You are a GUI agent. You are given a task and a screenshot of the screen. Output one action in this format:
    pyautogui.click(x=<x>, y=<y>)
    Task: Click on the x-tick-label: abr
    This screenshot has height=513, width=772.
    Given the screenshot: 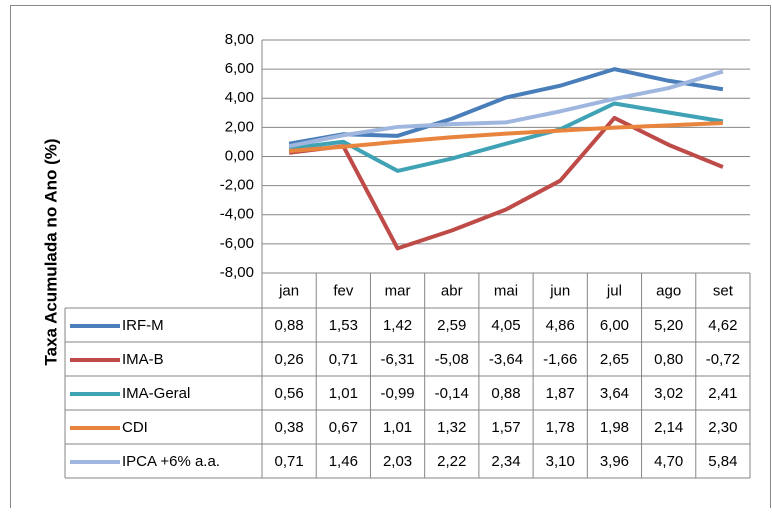 What is the action you would take?
    pyautogui.click(x=452, y=290)
    